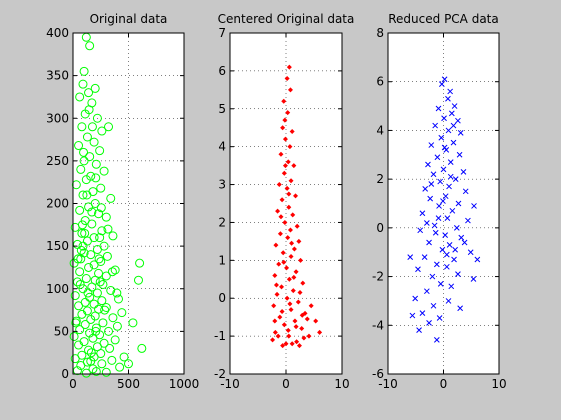 The height and width of the screenshot is (420, 561). What do you see at coordinates (380, 33) in the screenshot?
I see `y-tick-label: 8` at bounding box center [380, 33].